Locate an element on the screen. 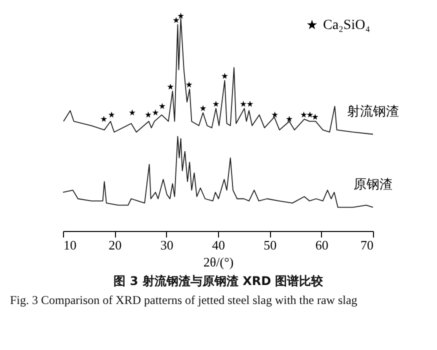 The width and height of the screenshot is (437, 350). x-tick-label: 40 is located at coordinates (218, 245).